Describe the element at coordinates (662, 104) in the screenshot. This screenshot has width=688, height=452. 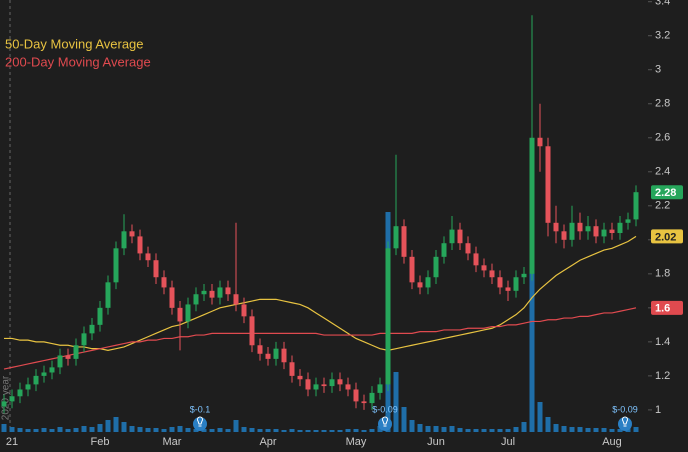
I see `y-tick-label: 2.8` at that location.